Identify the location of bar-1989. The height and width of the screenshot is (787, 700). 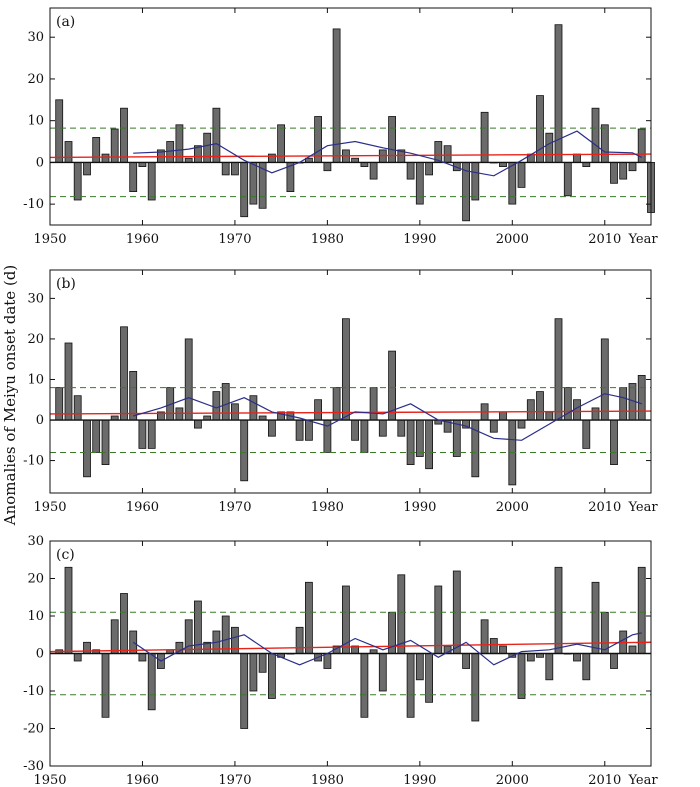
(410, 170).